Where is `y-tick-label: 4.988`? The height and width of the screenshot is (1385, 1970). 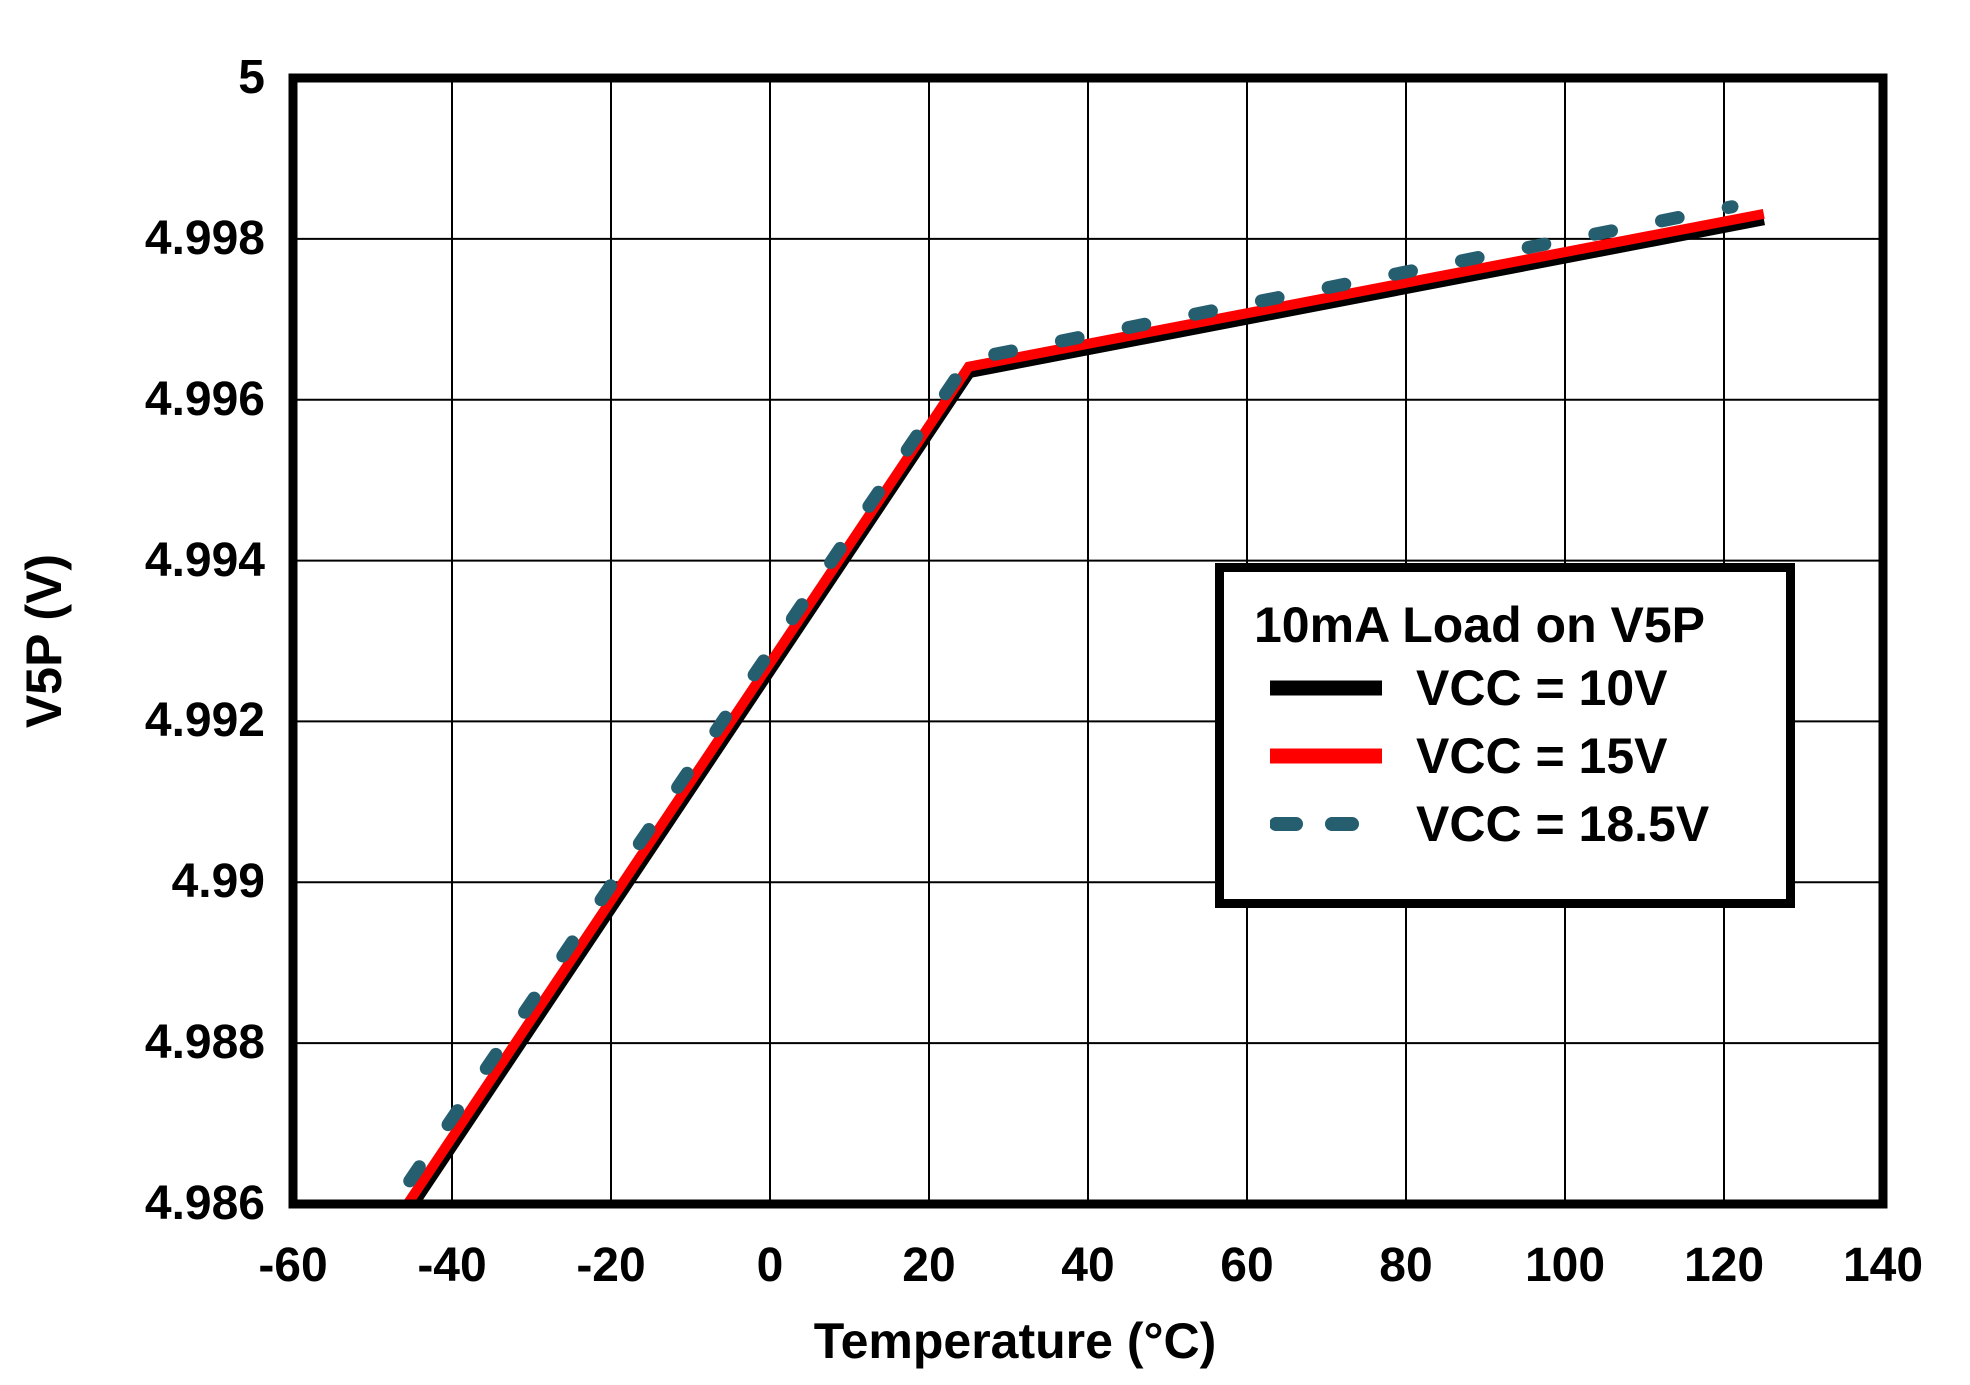
y-tick-label: 4.988 is located at coordinates (204, 1043).